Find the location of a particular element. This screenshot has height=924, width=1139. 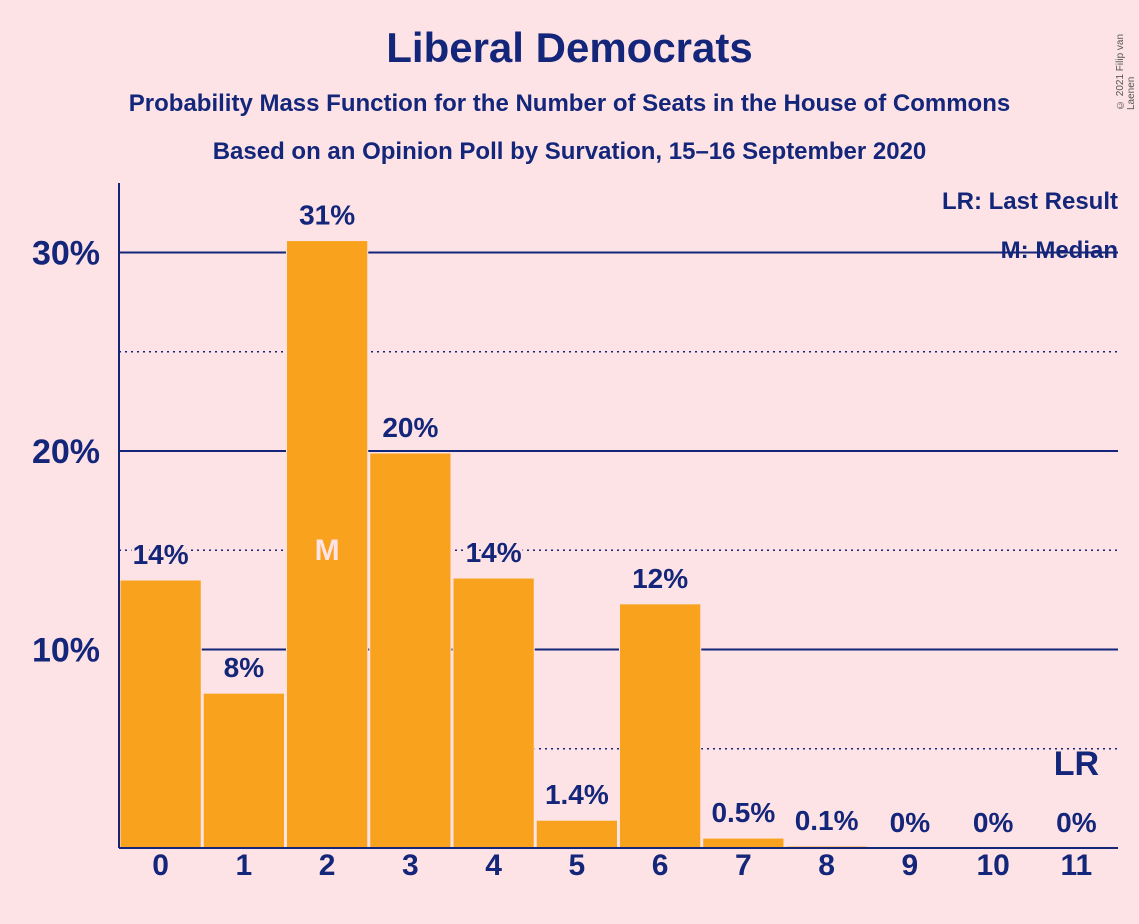

x-tick-label: 6 is located at coordinates (660, 865).